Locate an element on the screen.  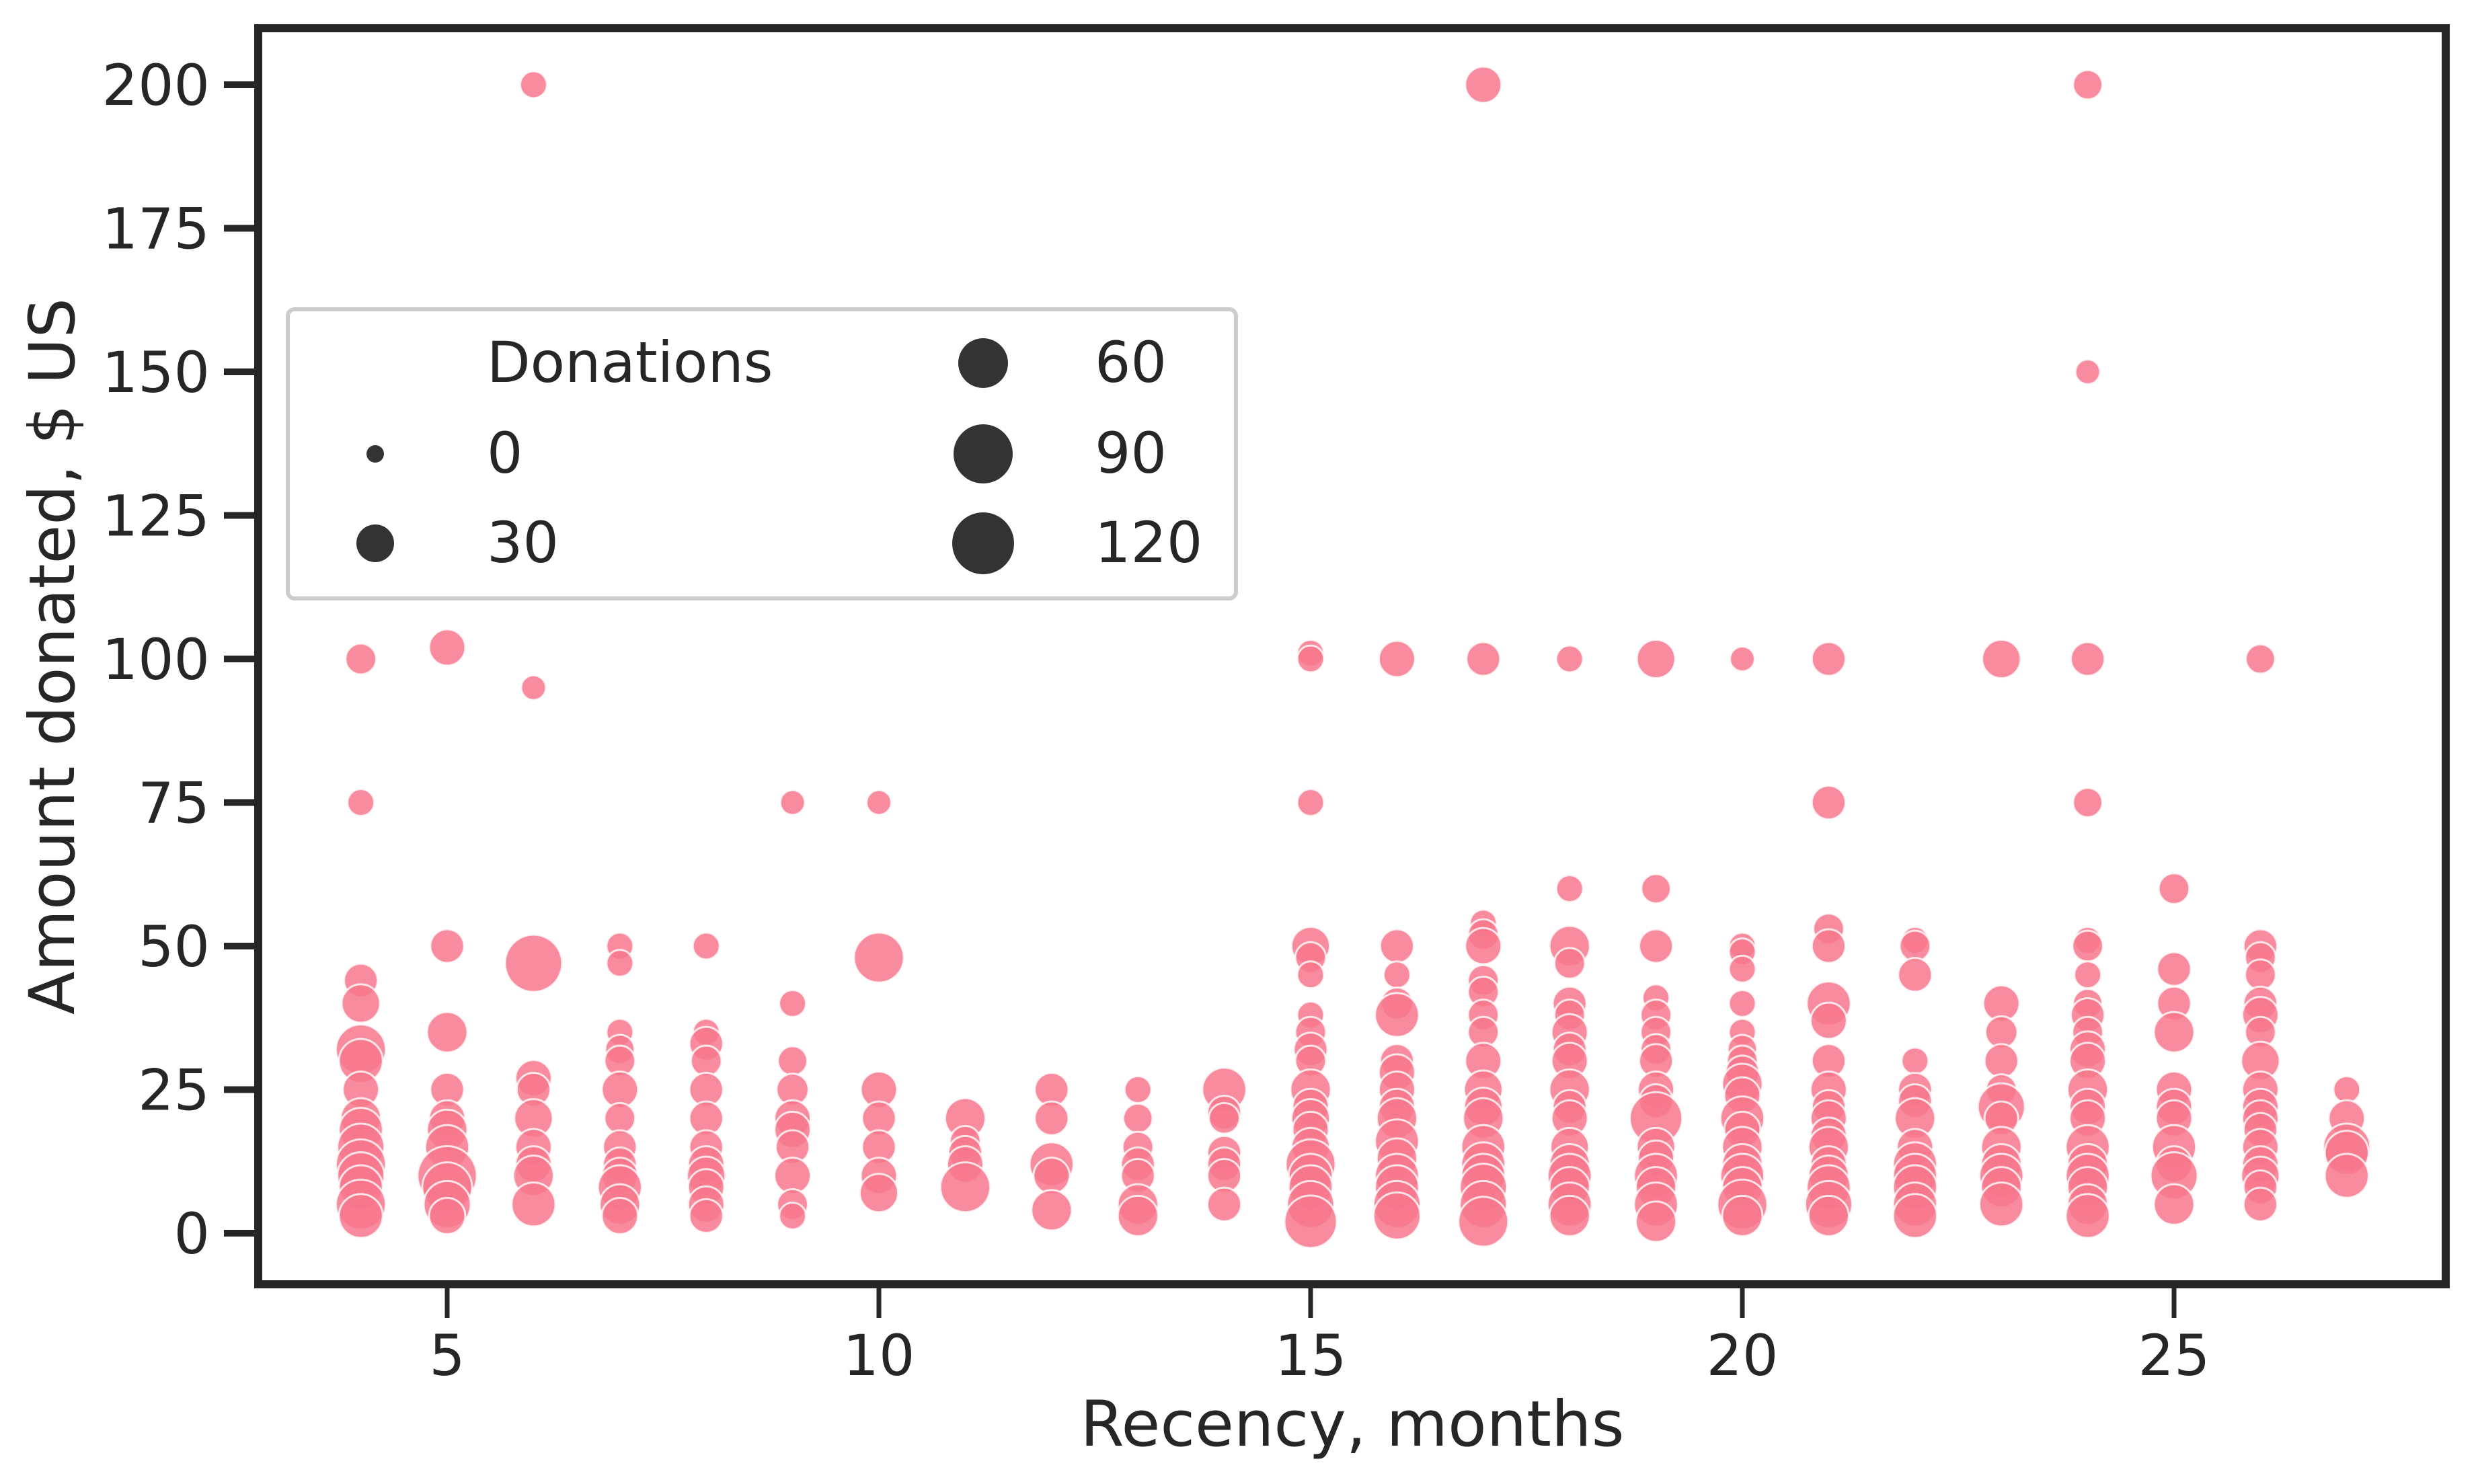
x-tick-label: 15 is located at coordinates (1311, 1356).